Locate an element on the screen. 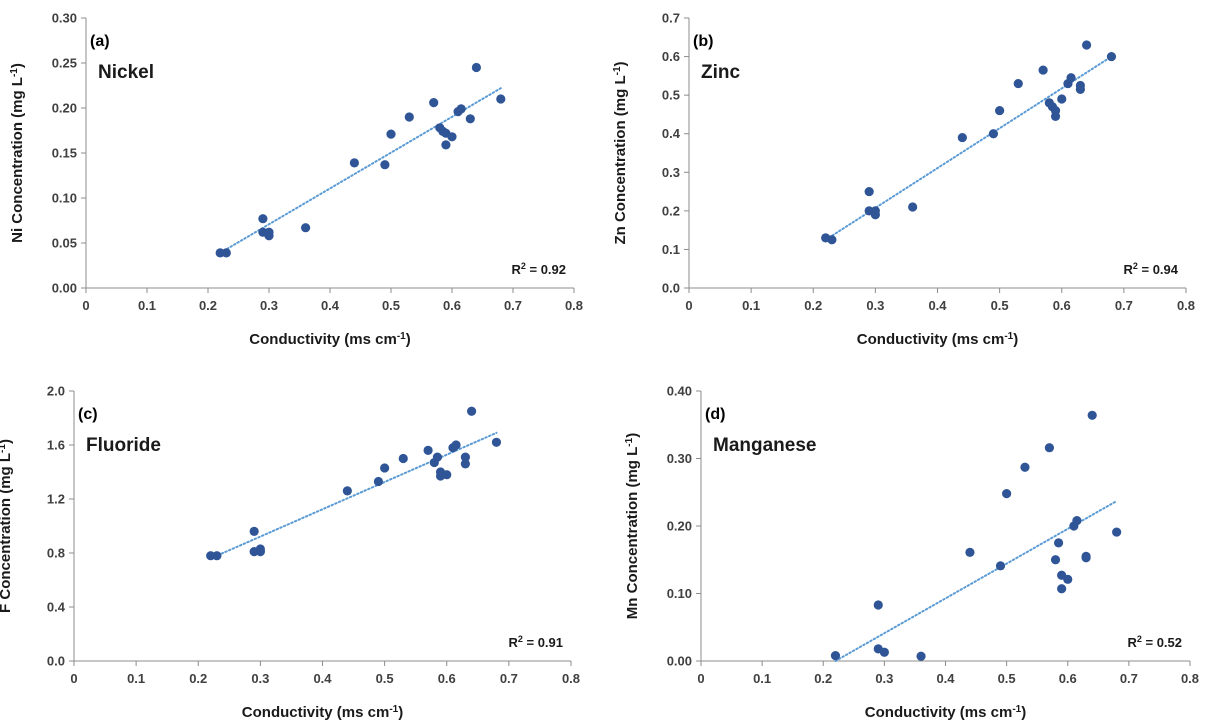 The width and height of the screenshot is (1208, 721). panel-label: (d) is located at coordinates (715, 414).